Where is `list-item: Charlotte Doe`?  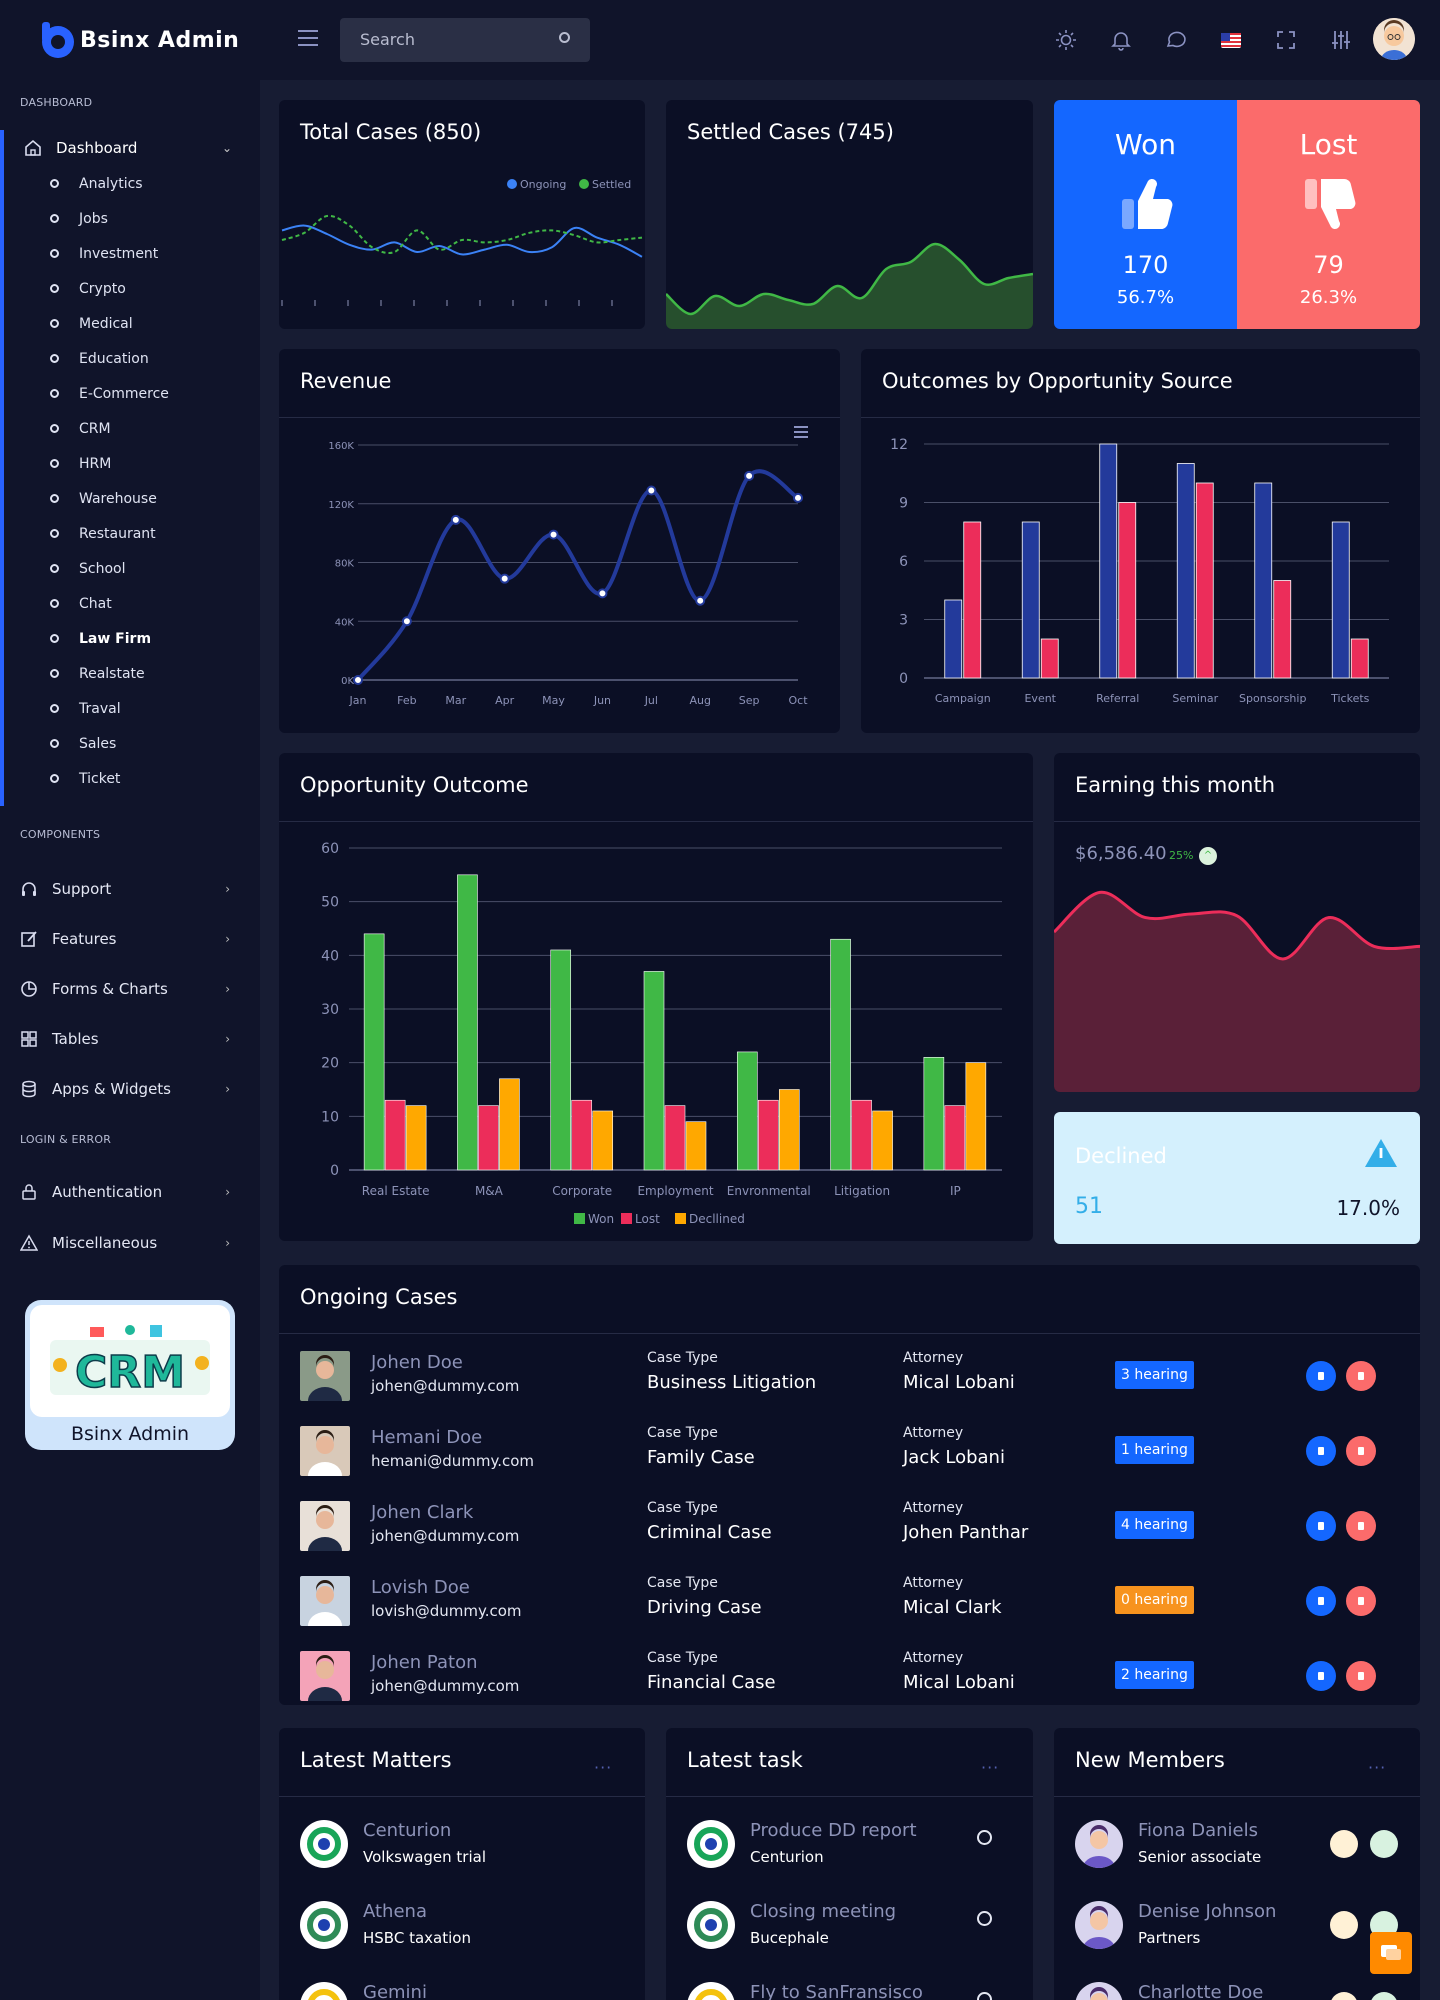
list-item: Charlotte Doe is located at coordinates (1245, 1991).